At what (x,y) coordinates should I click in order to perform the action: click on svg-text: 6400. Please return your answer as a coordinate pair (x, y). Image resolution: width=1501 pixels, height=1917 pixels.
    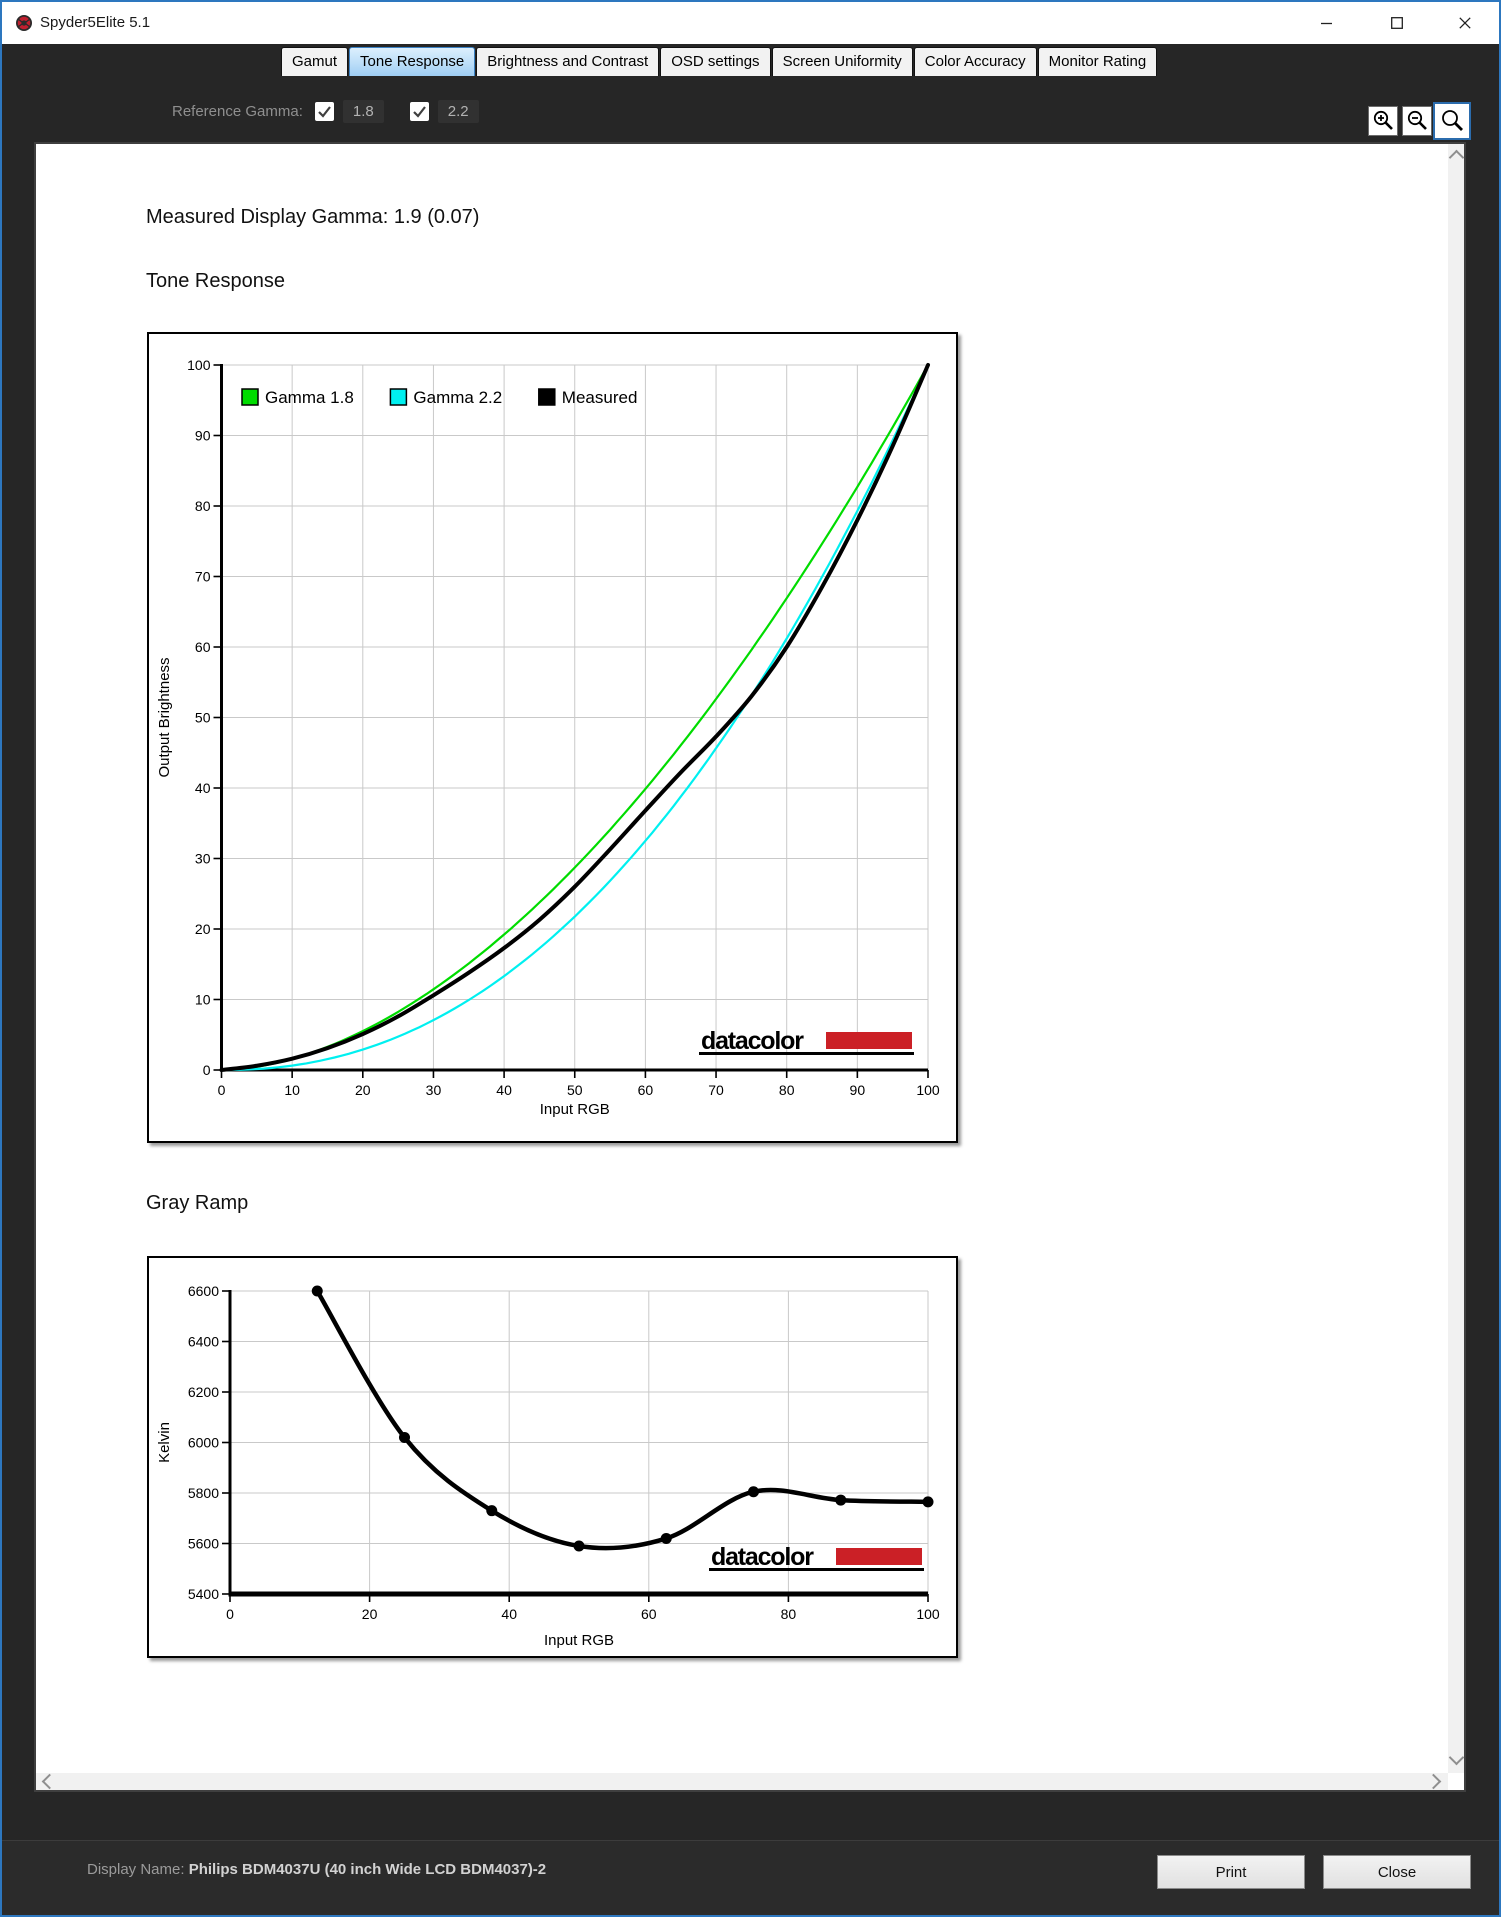
    Looking at the image, I should click on (203, 1342).